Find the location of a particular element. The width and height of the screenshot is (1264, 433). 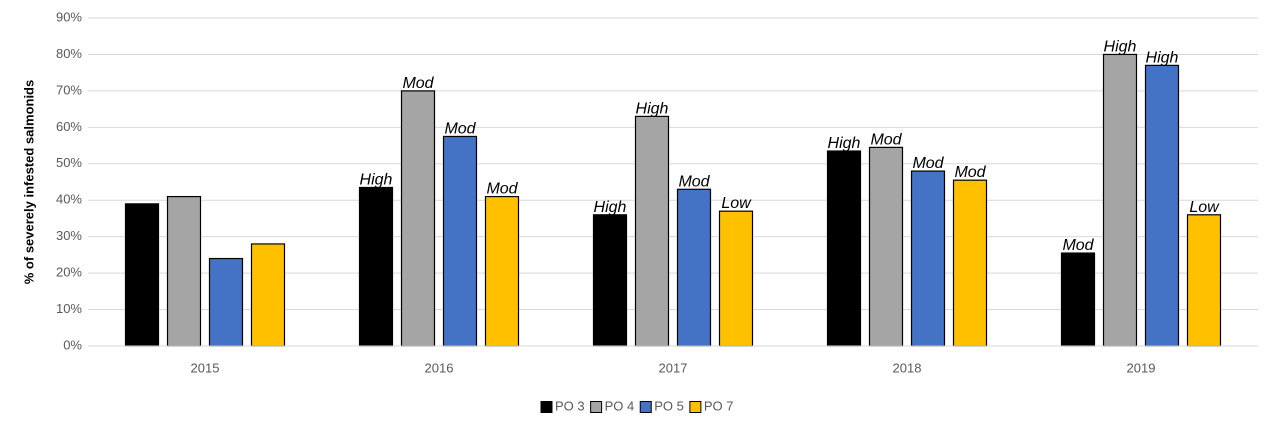

legend-label: PO 5 is located at coordinates (669, 405).